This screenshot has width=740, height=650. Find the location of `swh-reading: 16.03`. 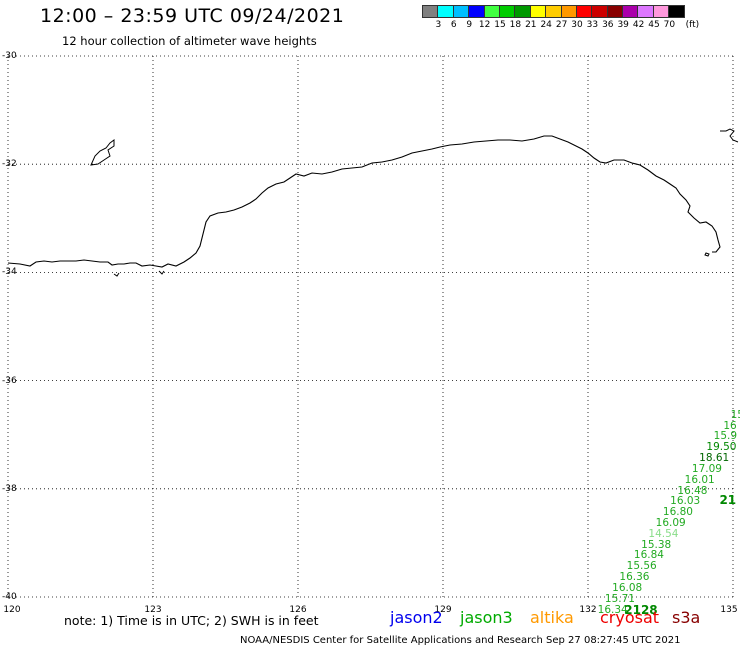

swh-reading: 16.03 is located at coordinates (685, 501).